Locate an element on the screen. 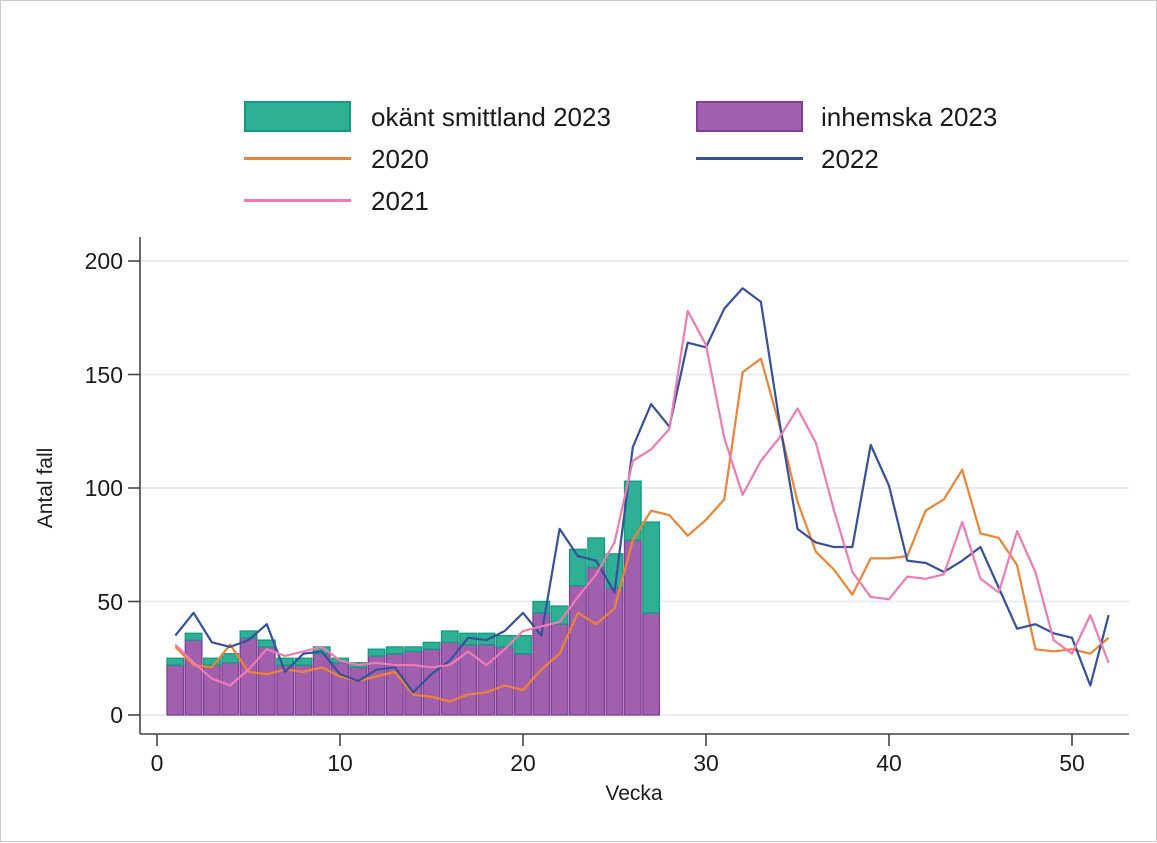  xtick-30: 30 is located at coordinates (706, 763).